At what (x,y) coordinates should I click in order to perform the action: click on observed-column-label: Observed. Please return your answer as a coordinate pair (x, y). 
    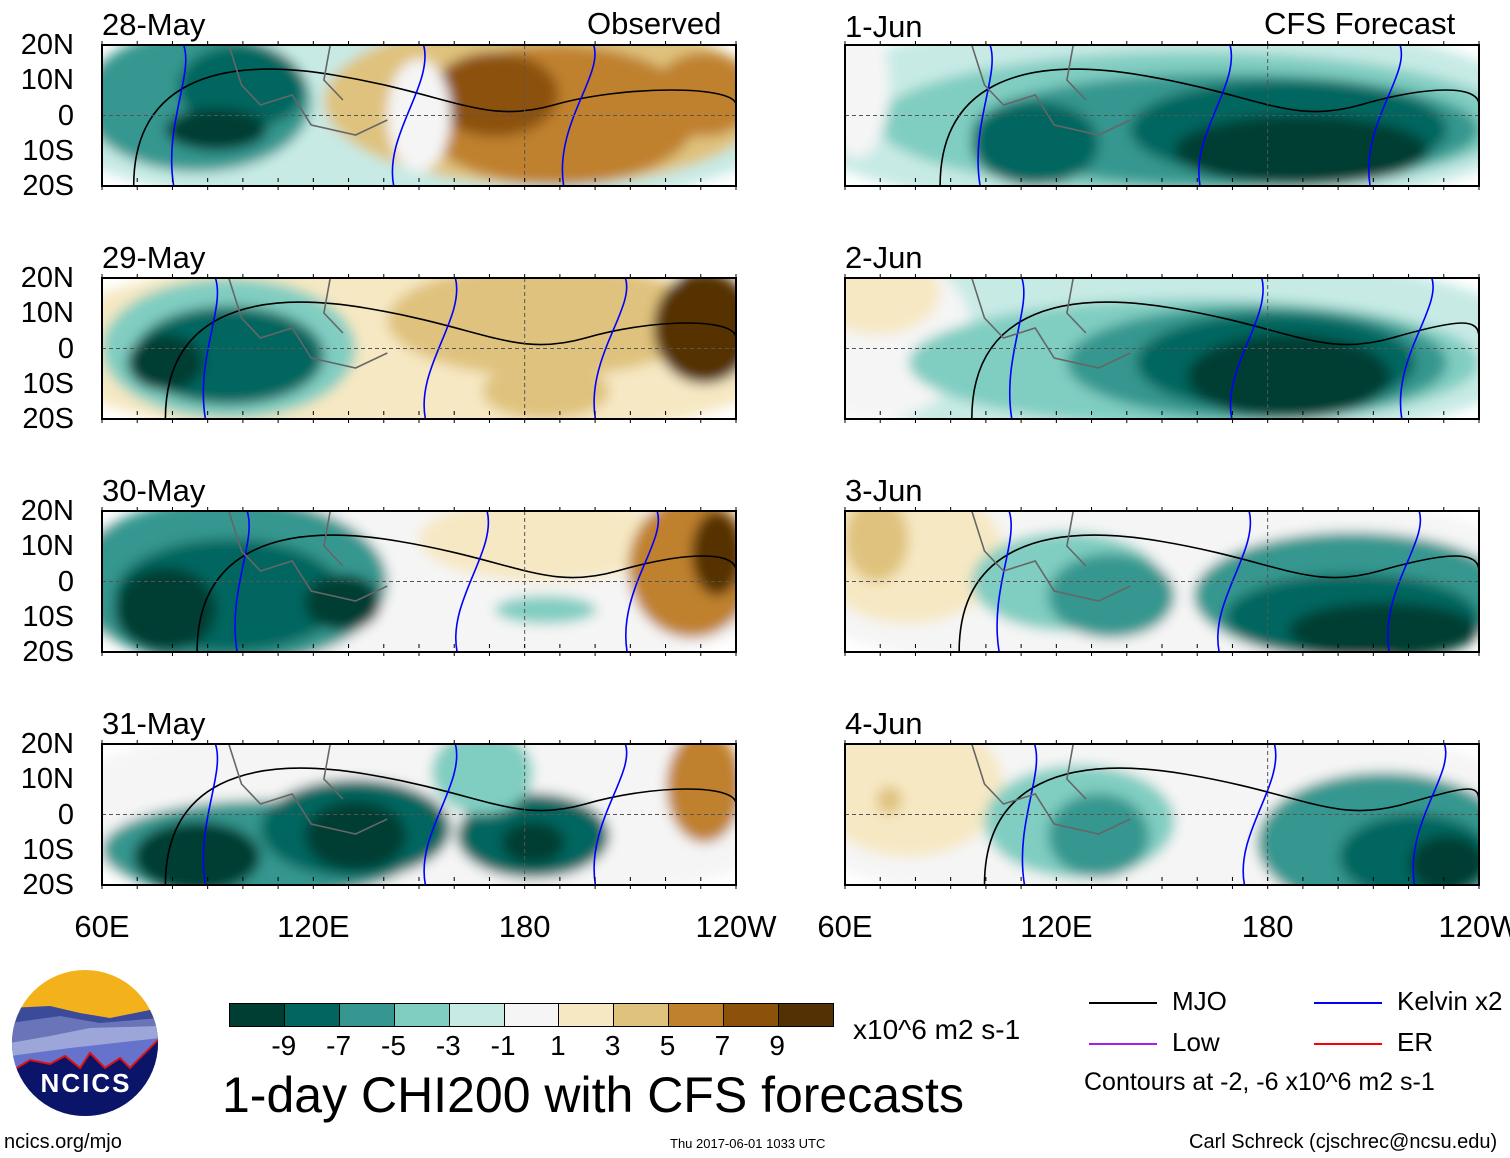
    Looking at the image, I should click on (654, 23).